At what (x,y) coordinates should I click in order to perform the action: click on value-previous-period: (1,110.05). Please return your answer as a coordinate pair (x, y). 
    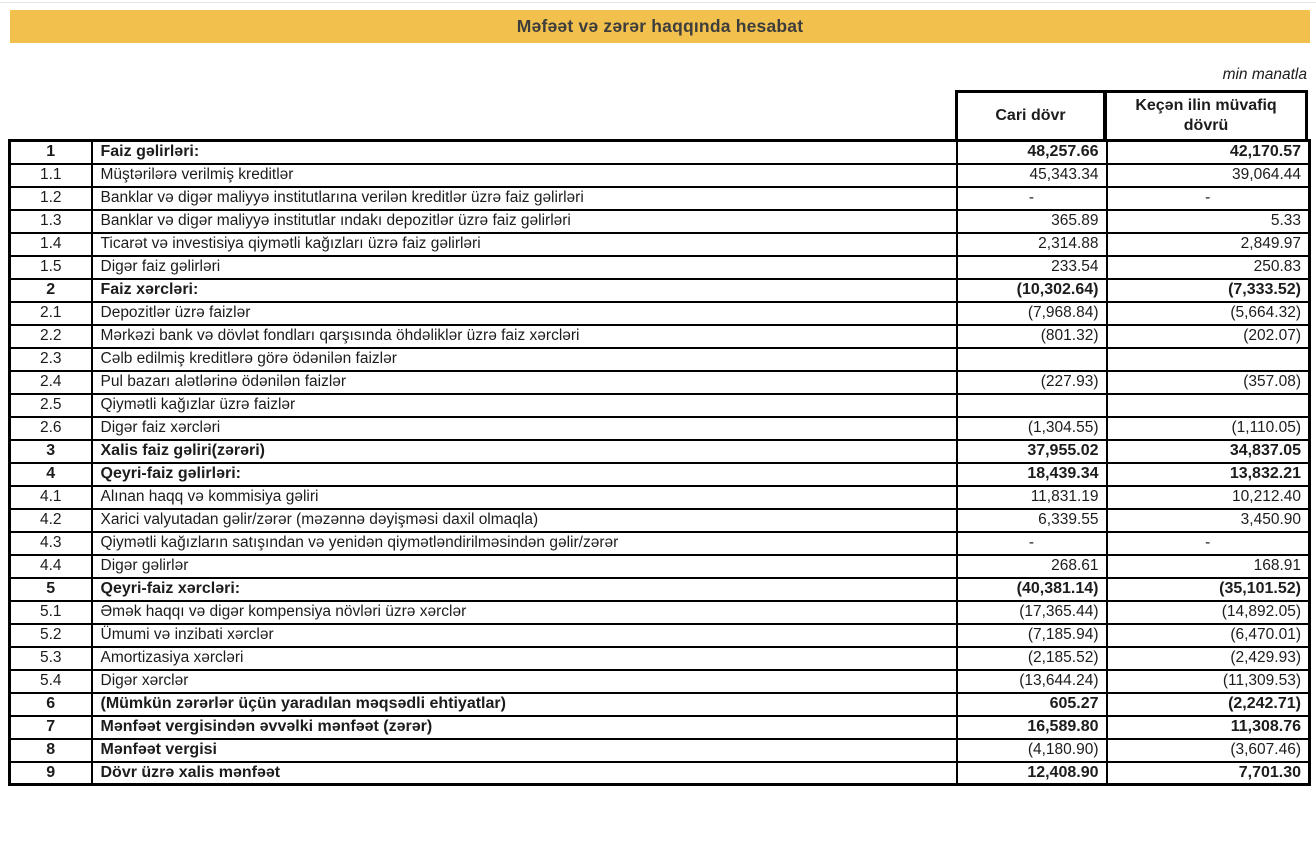
    Looking at the image, I should click on (1208, 428).